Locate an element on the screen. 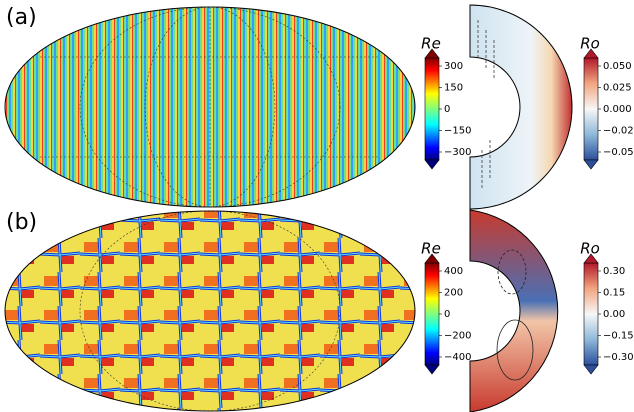  colorbar-tick-label: 0.15 is located at coordinates (614, 293).